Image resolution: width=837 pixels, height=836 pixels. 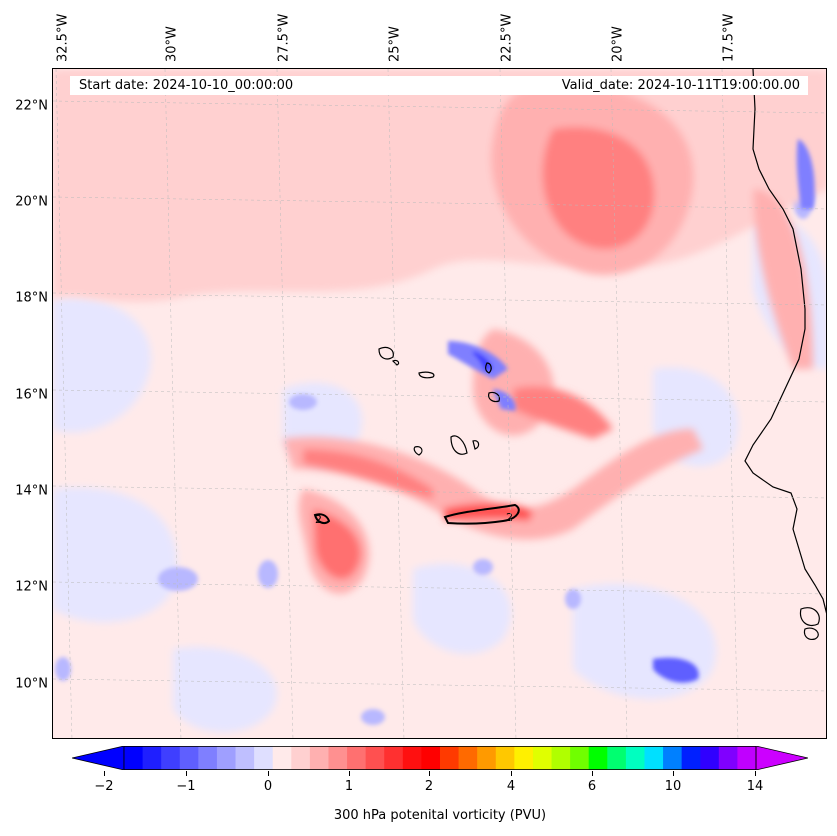 I want to click on latitude-label: 10°N, so click(x=31, y=684).